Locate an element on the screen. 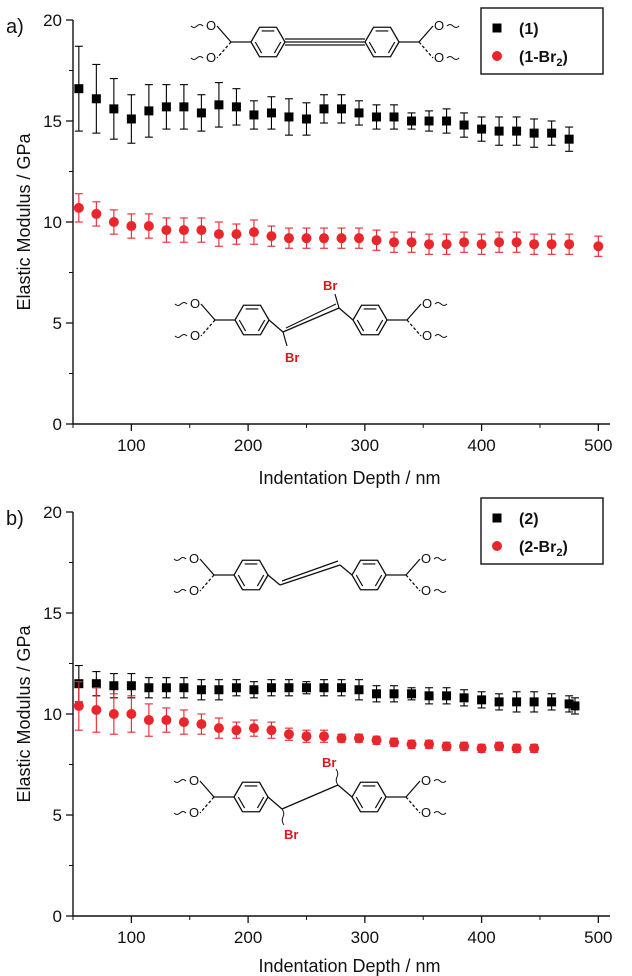  legend-marker-square is located at coordinates (497, 28).